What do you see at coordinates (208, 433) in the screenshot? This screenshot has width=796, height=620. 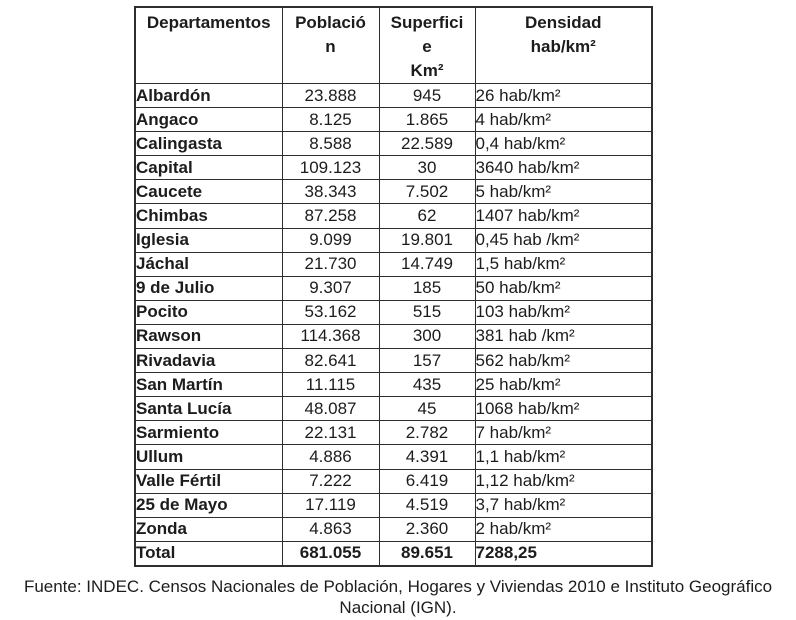 I see `department-cell: Sarmiento` at bounding box center [208, 433].